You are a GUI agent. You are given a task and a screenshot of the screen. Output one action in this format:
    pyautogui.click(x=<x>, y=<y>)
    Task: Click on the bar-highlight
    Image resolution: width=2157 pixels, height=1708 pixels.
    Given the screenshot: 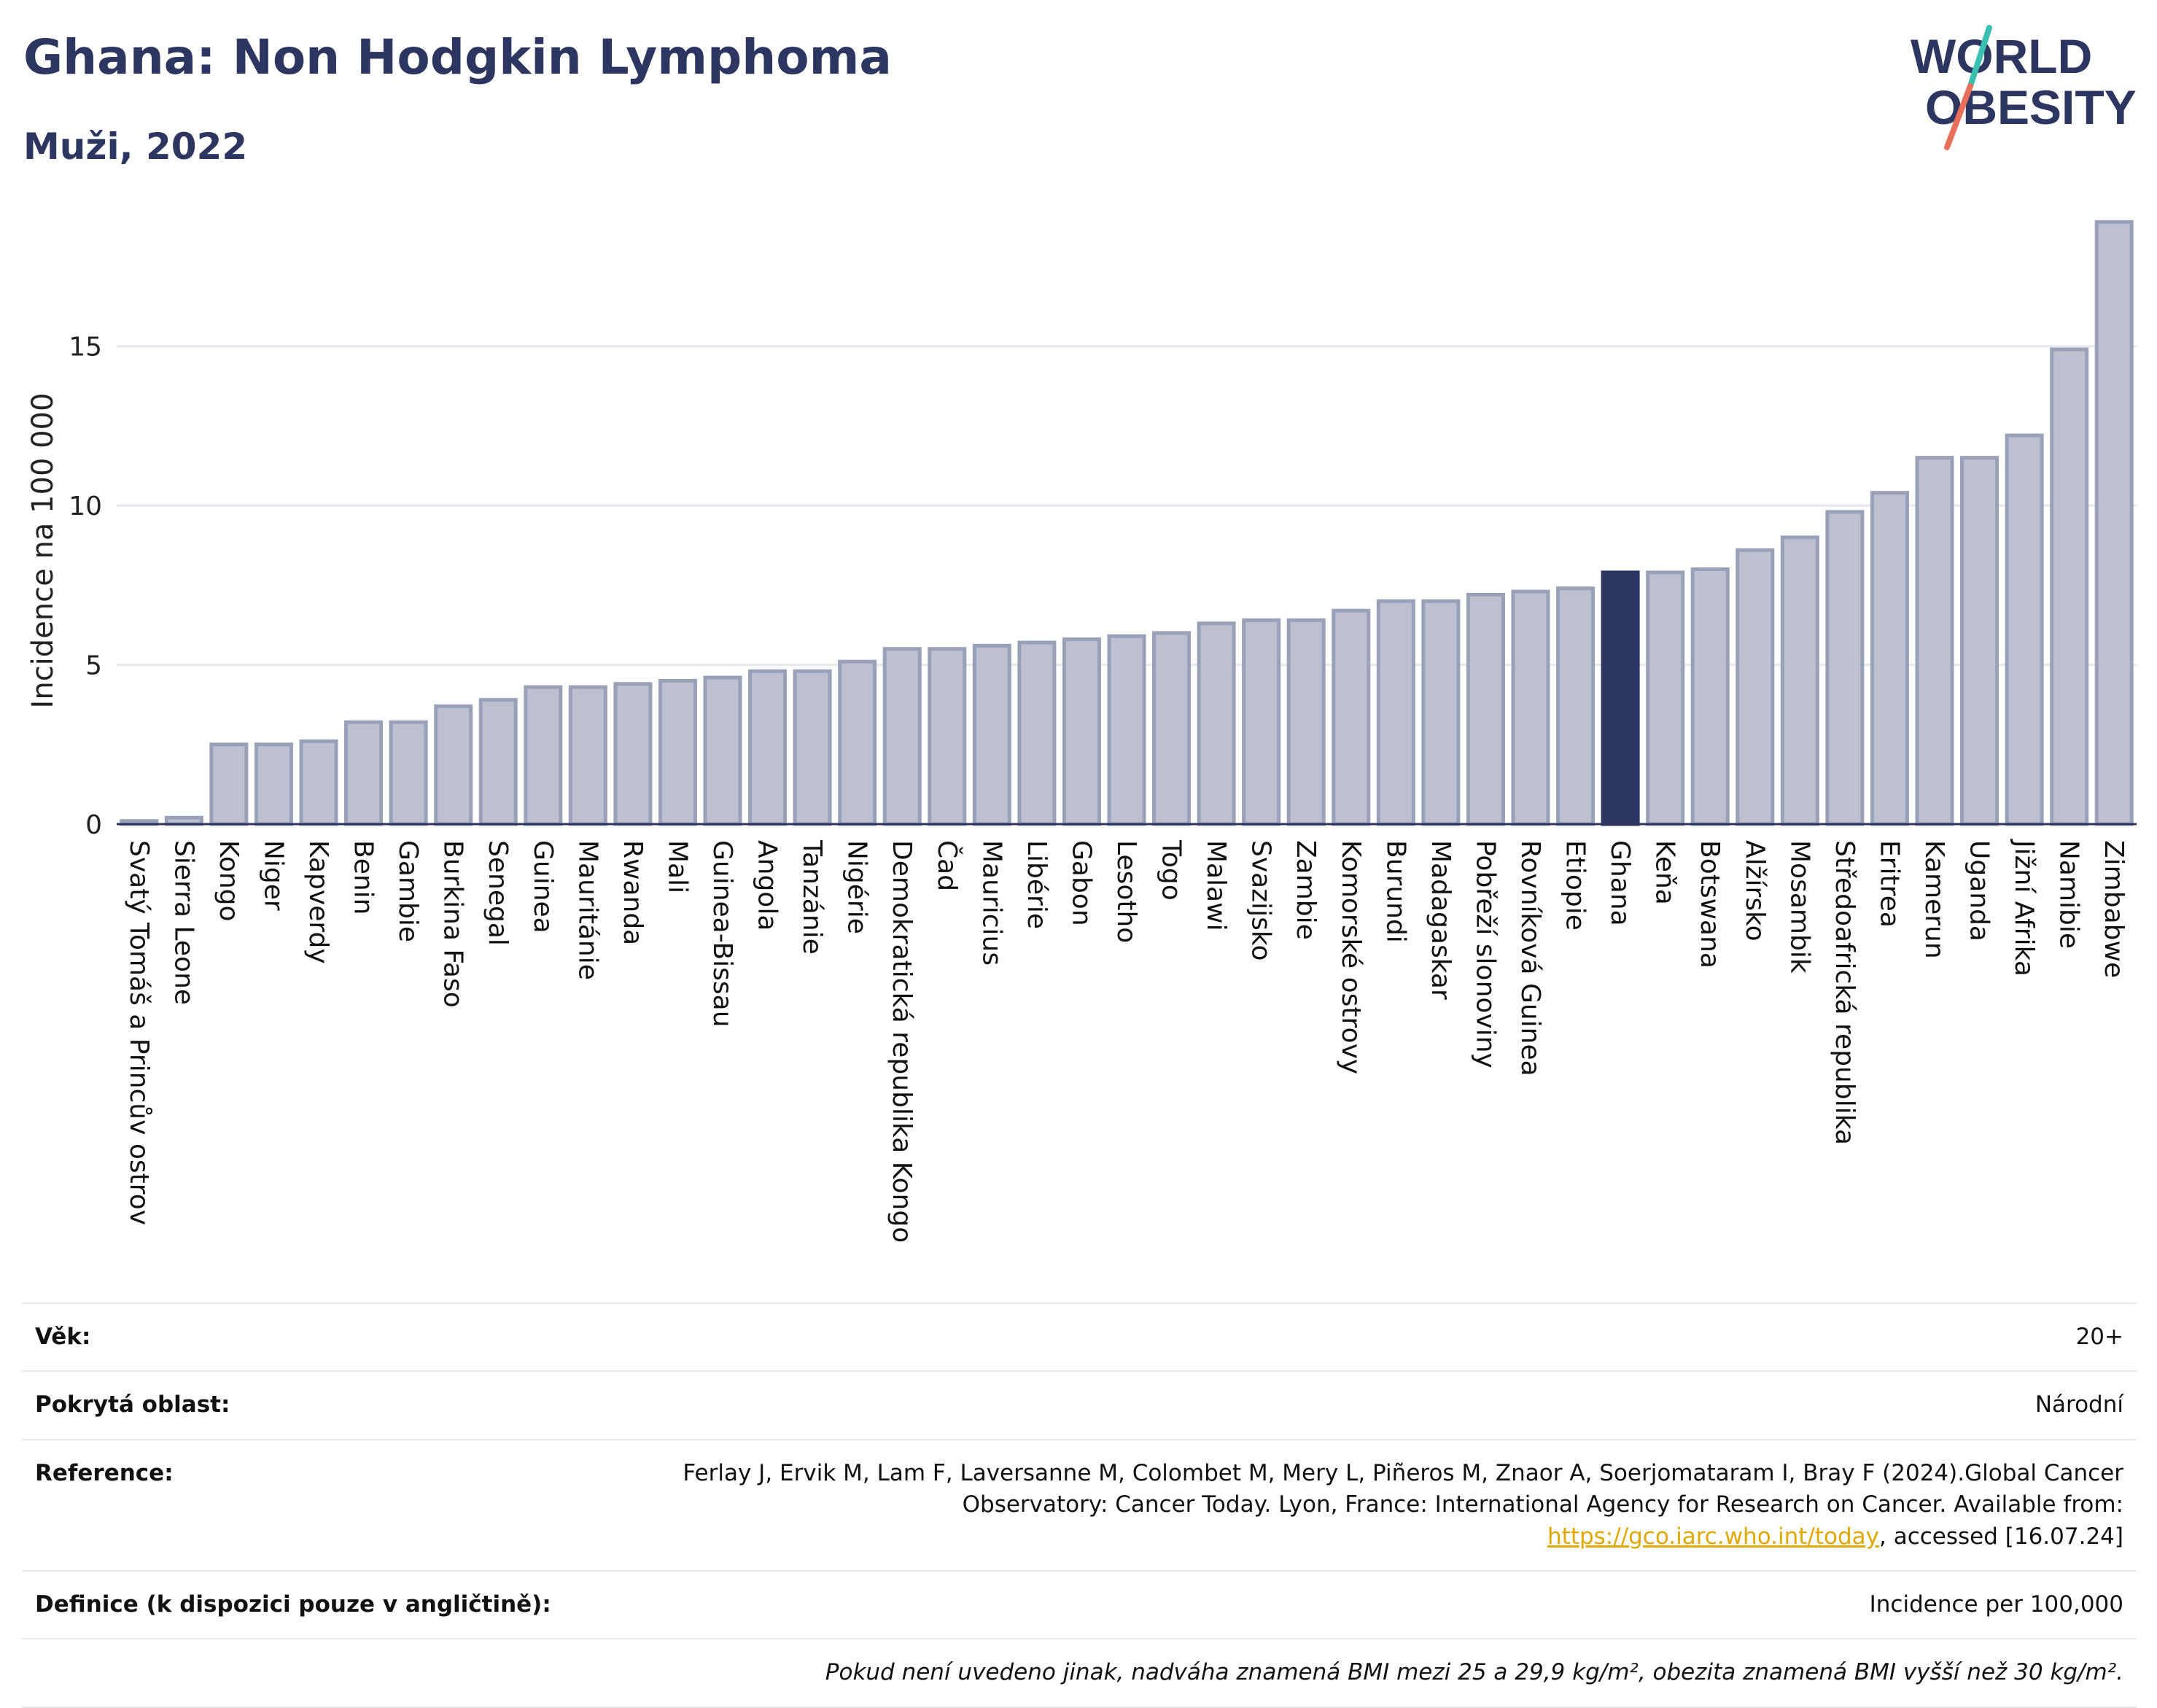 What is the action you would take?
    pyautogui.click(x=1620, y=698)
    